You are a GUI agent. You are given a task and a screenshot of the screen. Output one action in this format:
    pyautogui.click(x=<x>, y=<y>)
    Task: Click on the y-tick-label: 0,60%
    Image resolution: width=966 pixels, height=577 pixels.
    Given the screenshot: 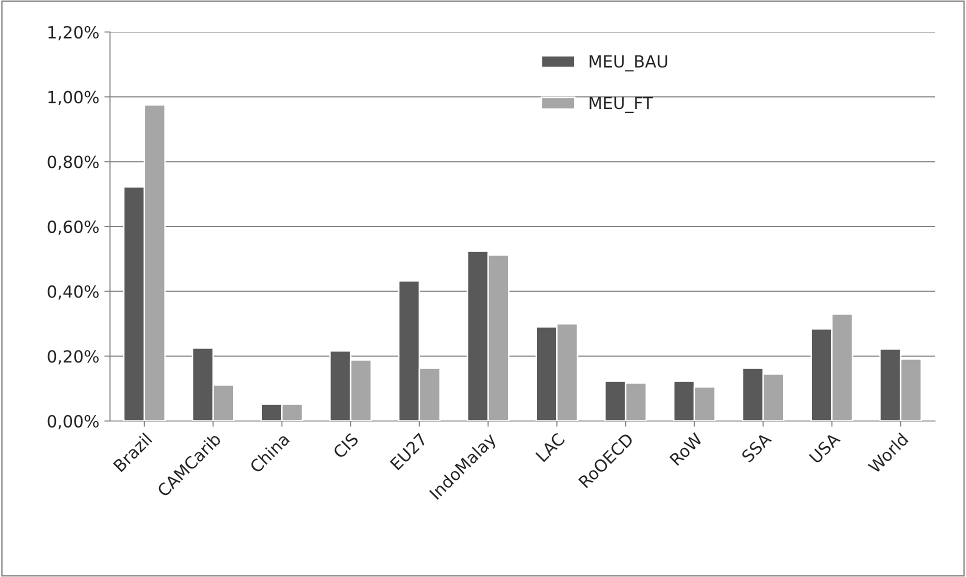 What is the action you would take?
    pyautogui.click(x=73, y=227)
    